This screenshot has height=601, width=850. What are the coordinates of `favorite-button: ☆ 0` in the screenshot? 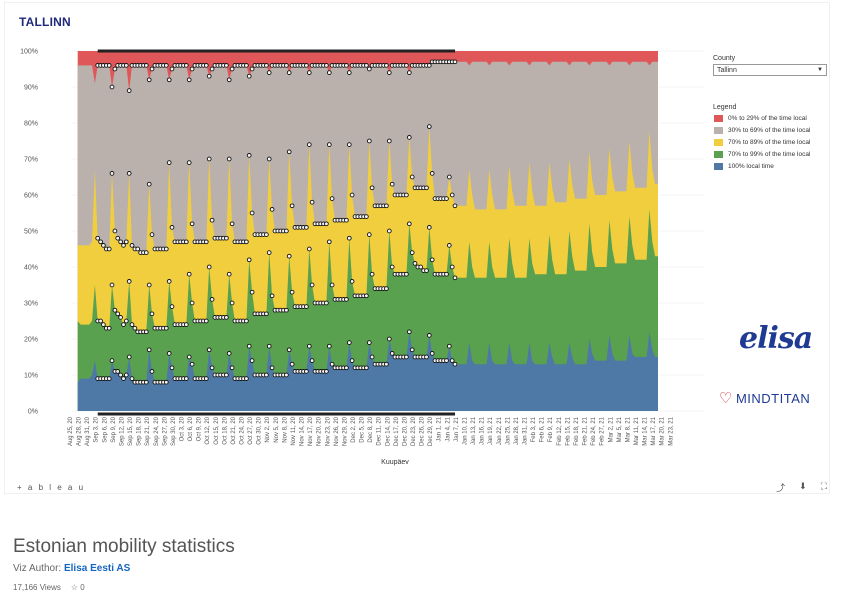 It's located at (78, 587).